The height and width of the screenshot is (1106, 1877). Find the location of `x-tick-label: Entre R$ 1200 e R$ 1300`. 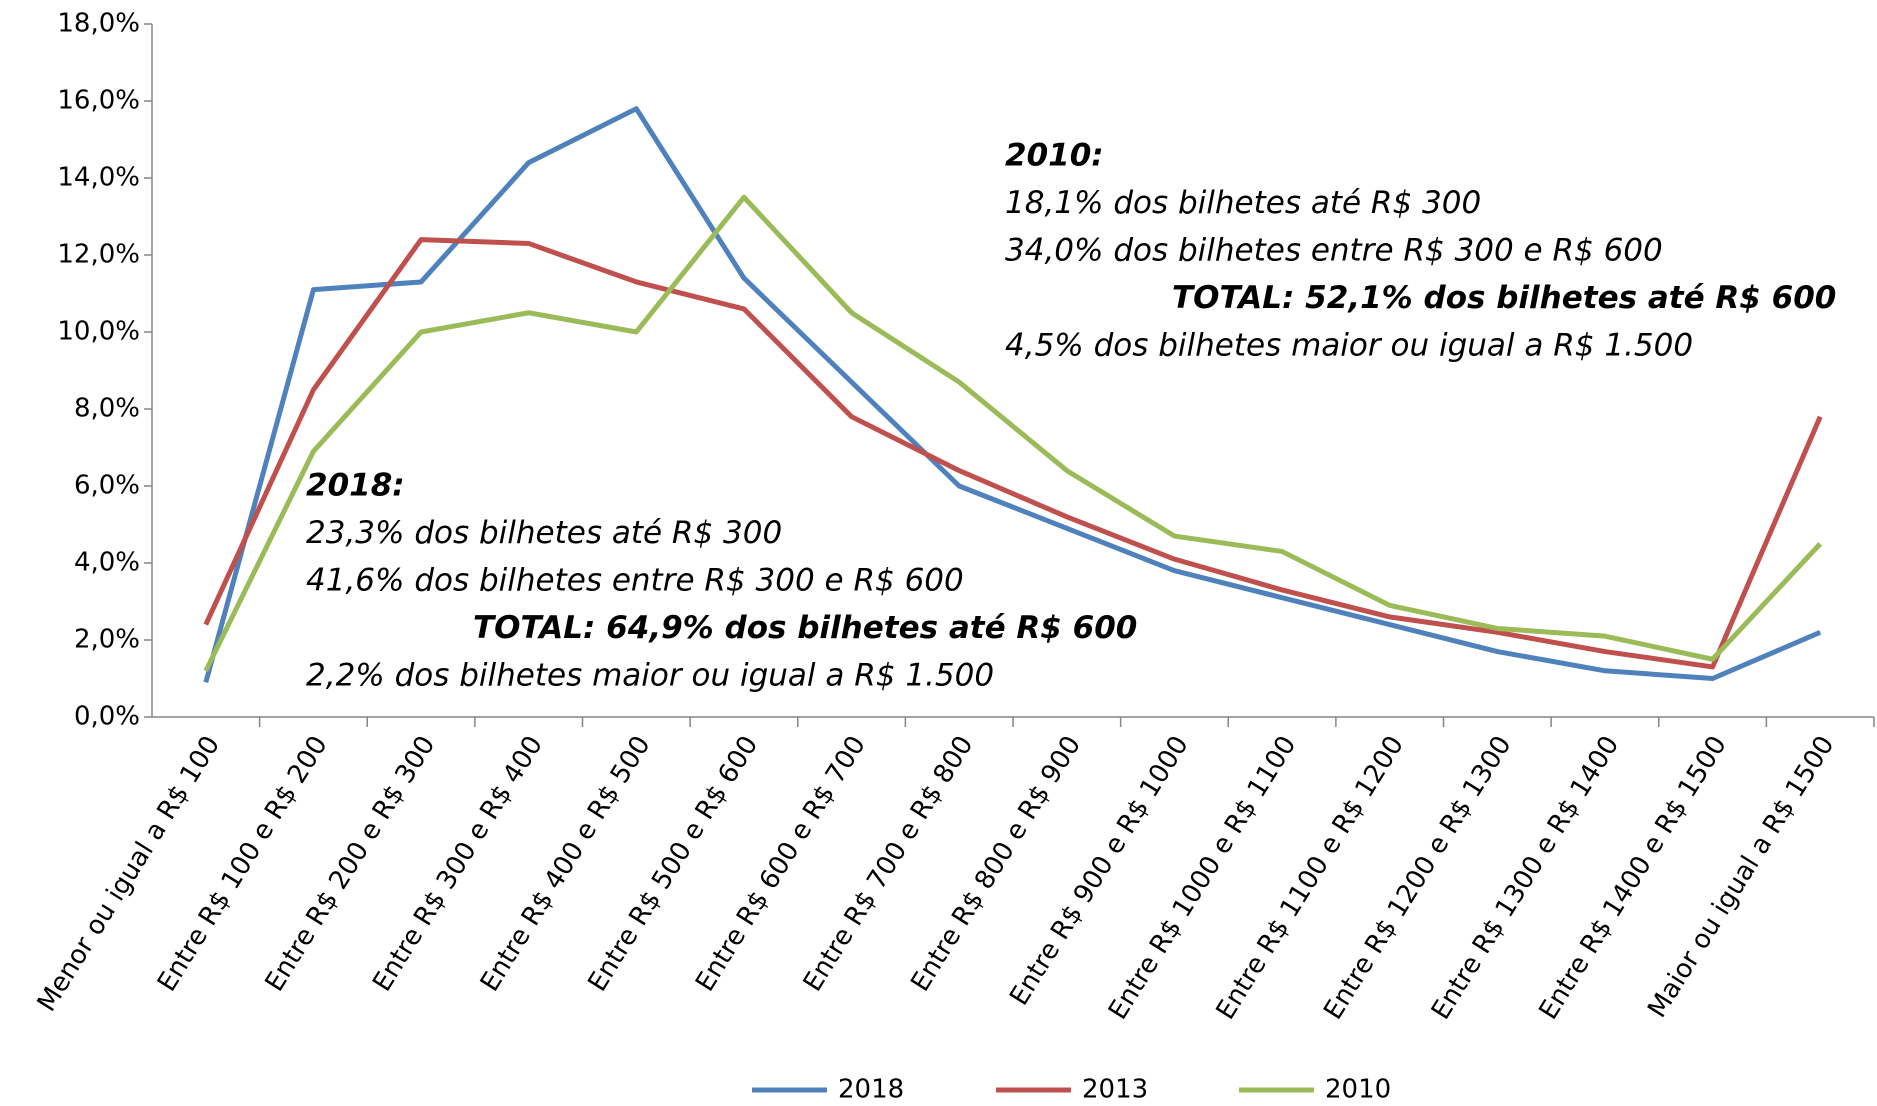

x-tick-label: Entre R$ 1200 e R$ 1300 is located at coordinates (1417, 878).